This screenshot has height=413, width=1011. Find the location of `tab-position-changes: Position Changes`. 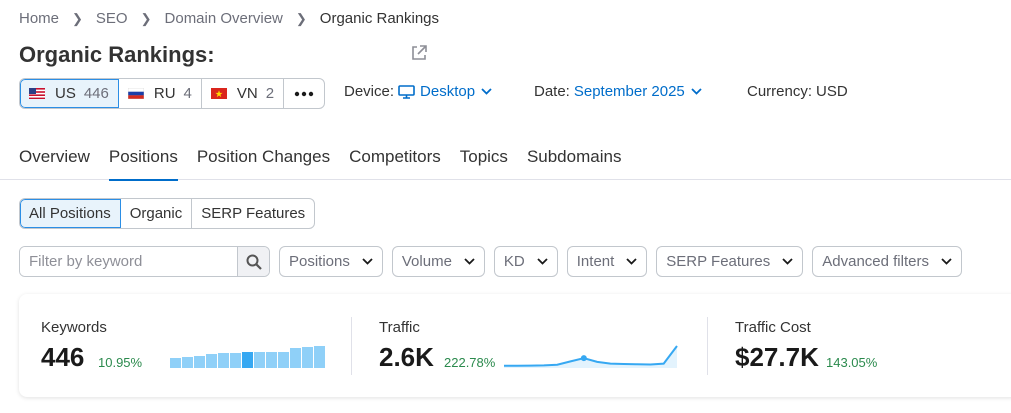

tab-position-changes: Position Changes is located at coordinates (263, 156).